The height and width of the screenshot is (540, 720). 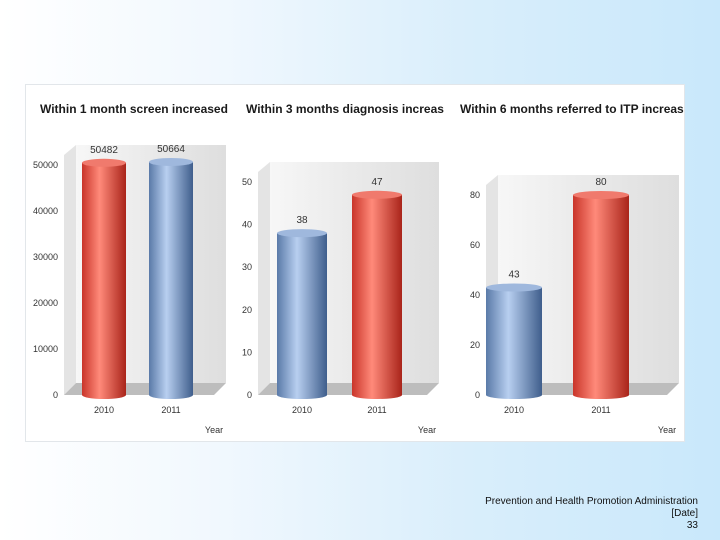 What do you see at coordinates (171, 149) in the screenshot?
I see `data-label: 50664` at bounding box center [171, 149].